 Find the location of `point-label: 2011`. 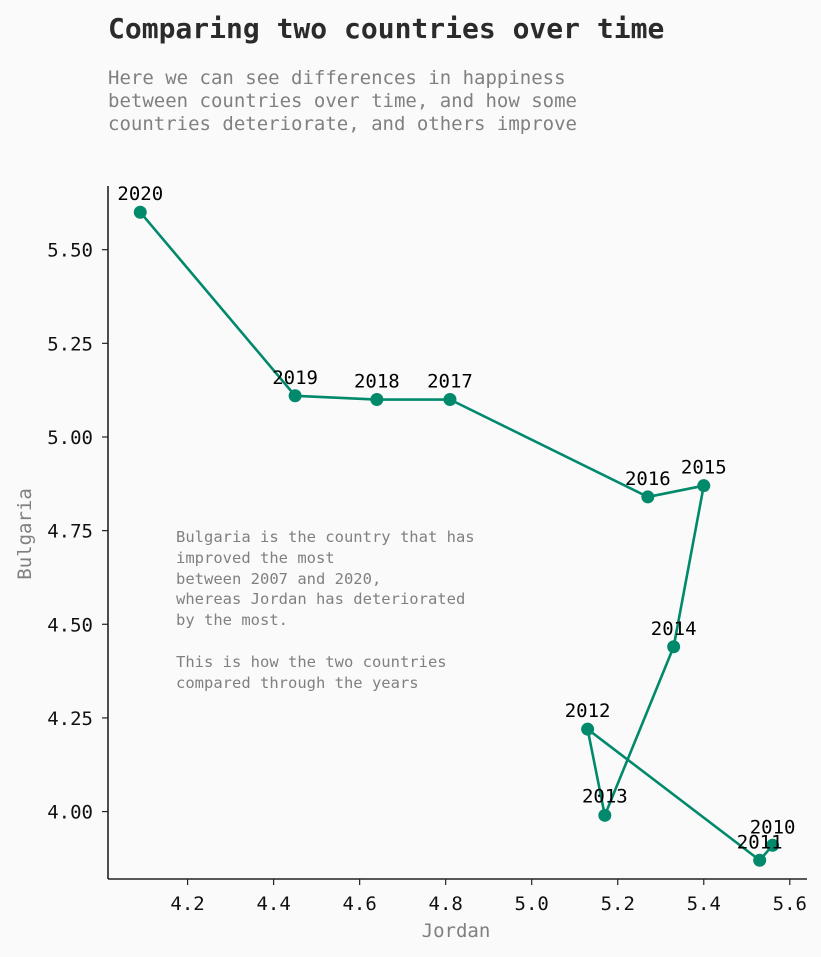

point-label: 2011 is located at coordinates (760, 842).